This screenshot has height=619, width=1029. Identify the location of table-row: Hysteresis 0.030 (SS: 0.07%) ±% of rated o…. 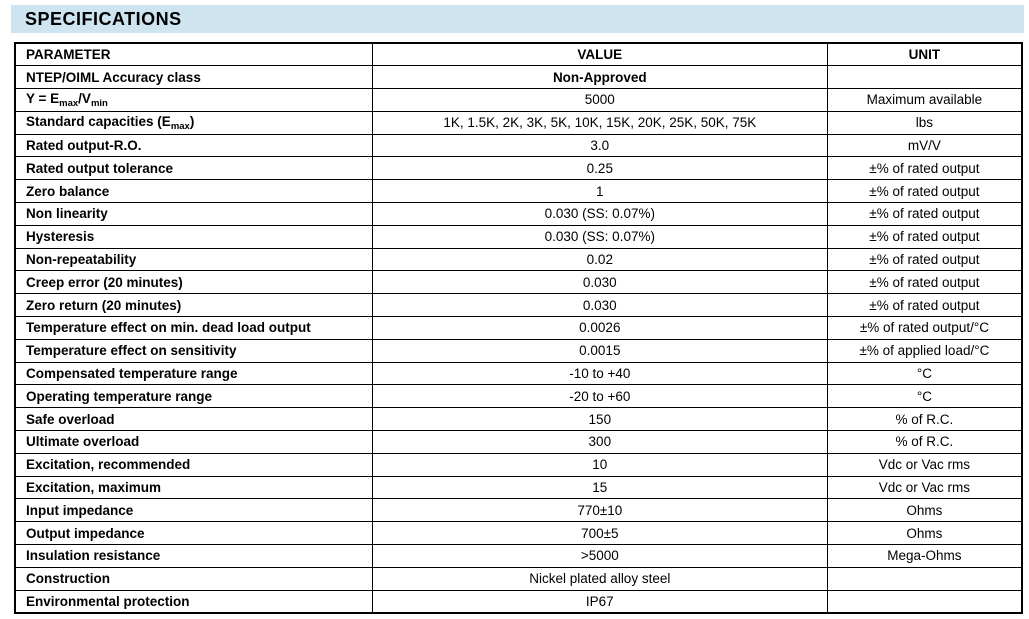
(518, 236).